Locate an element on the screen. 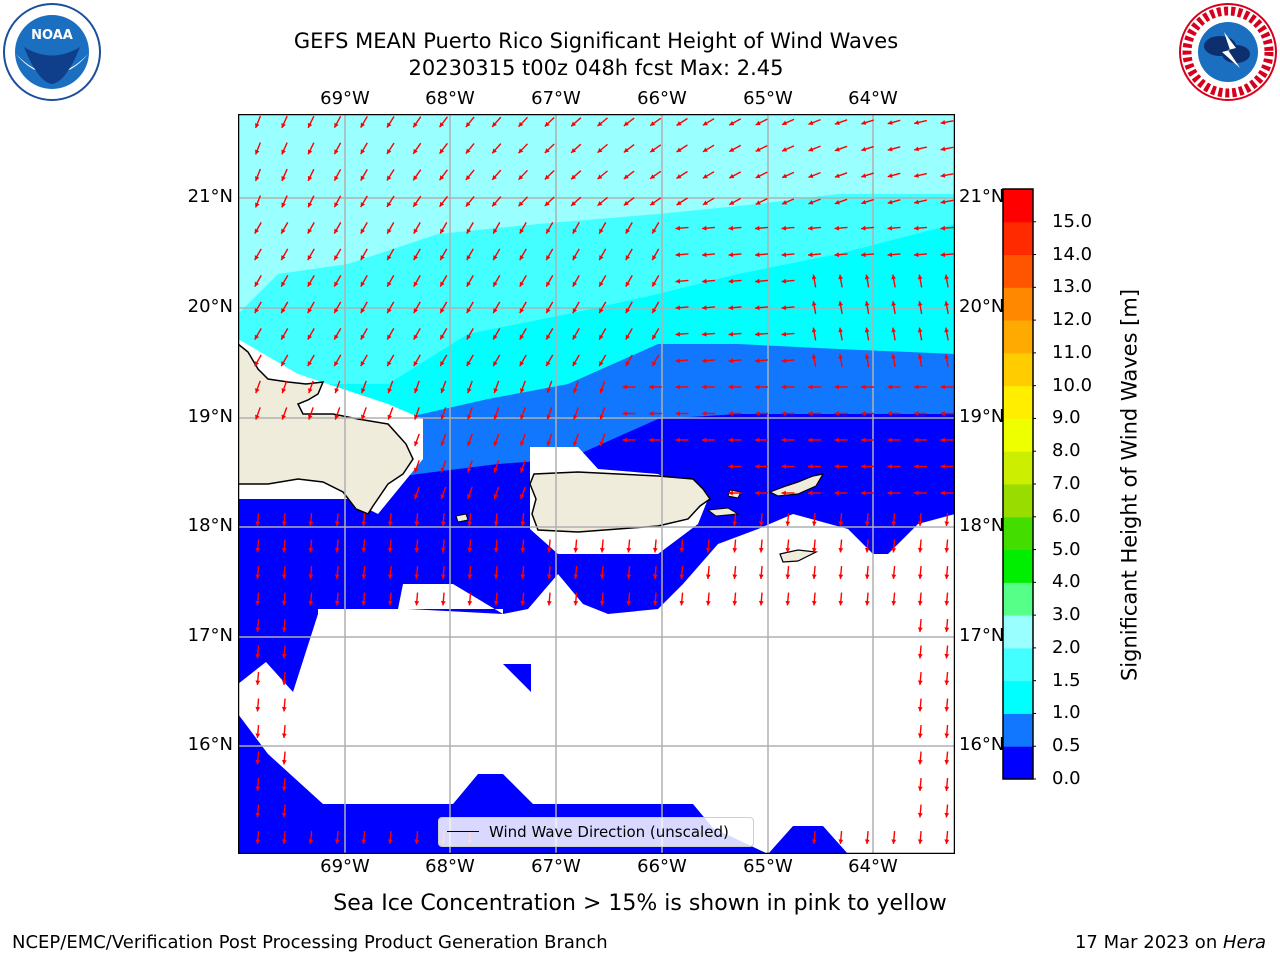  colorbar-tick-label: 15.0 is located at coordinates (1072, 221).